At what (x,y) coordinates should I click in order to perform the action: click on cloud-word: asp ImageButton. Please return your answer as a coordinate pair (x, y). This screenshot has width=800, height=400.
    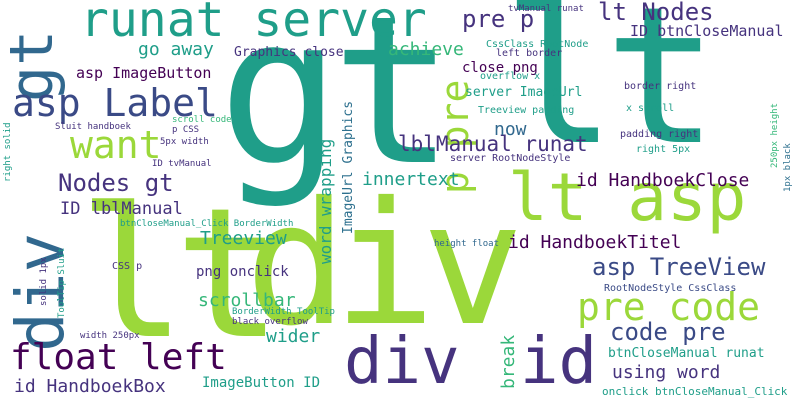
    Looking at the image, I should click on (144, 73).